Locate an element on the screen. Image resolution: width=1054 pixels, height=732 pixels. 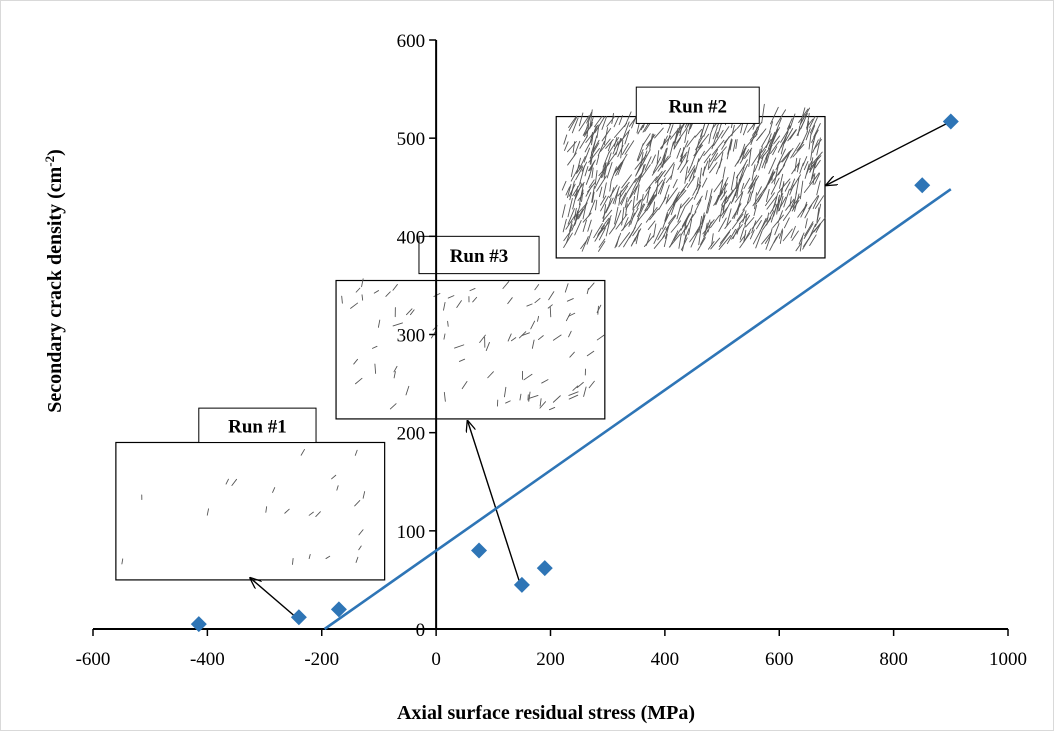
x-tick-label: 800 is located at coordinates (893, 659).